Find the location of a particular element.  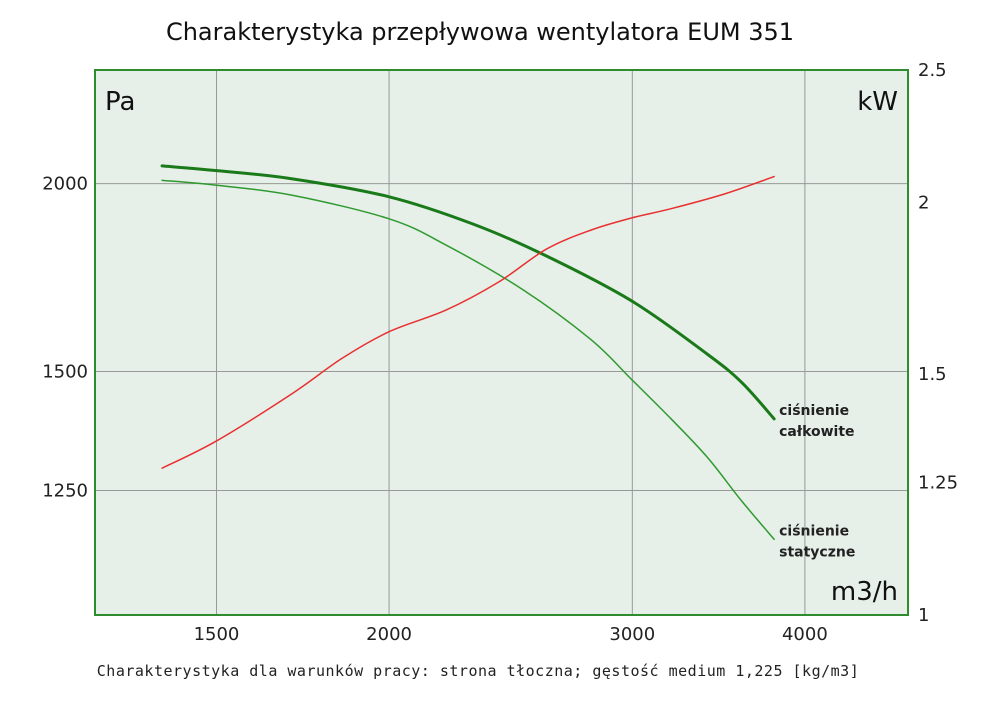

series-label-cisnienie-calkowite-1: całkowite is located at coordinates (816, 432).